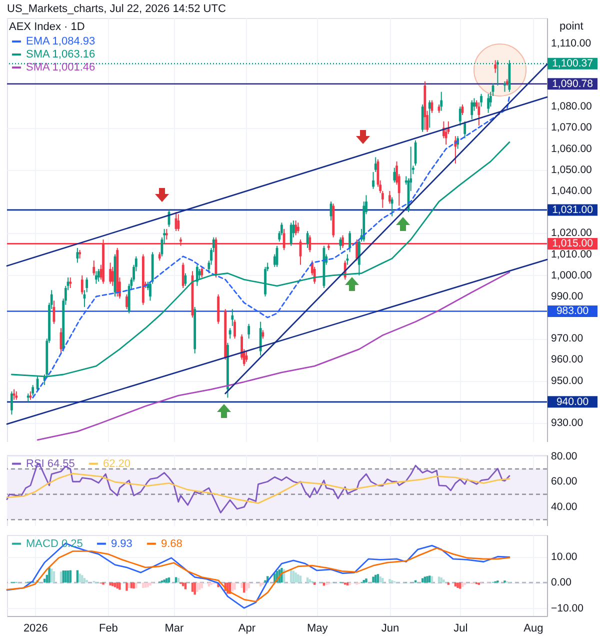 The height and width of the screenshot is (642, 600). I want to click on legend-label: EMA 1,084.93, so click(61, 42).